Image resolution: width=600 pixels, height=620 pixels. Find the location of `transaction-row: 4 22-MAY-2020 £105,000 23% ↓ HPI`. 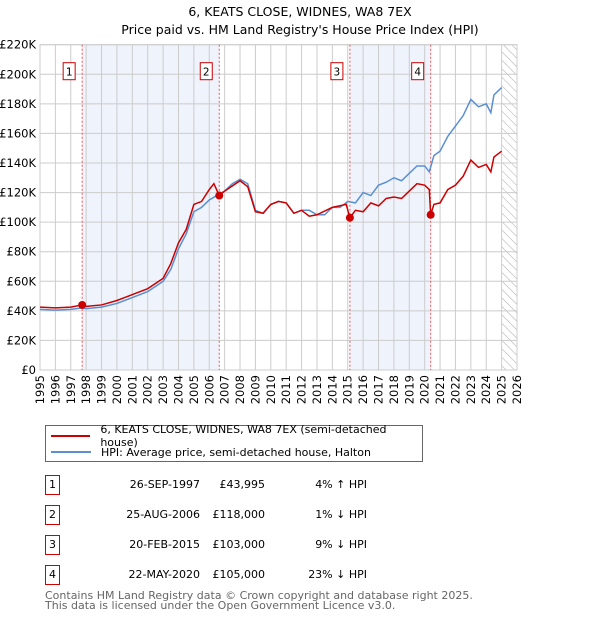

transaction-row: 4 22-MAY-2020 £105,000 23% ↓ HPI is located at coordinates (235, 575).